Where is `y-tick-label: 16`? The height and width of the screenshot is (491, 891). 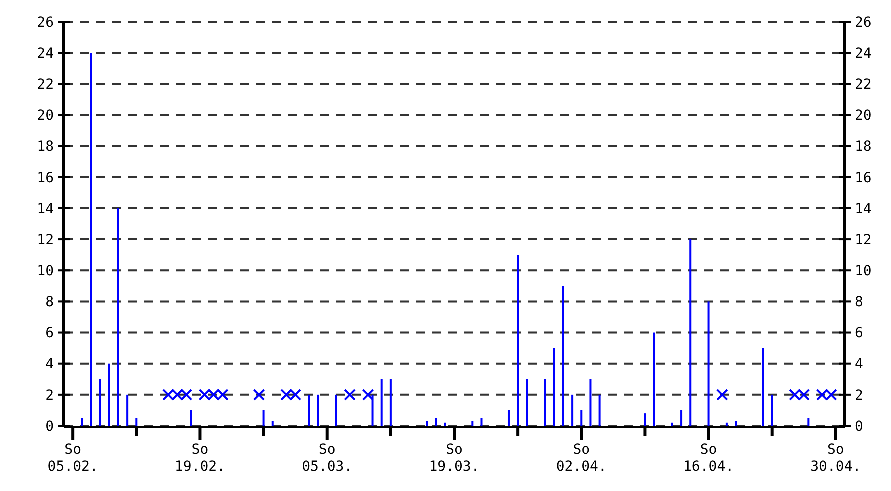 y-tick-label: 16 is located at coordinates (45, 178).